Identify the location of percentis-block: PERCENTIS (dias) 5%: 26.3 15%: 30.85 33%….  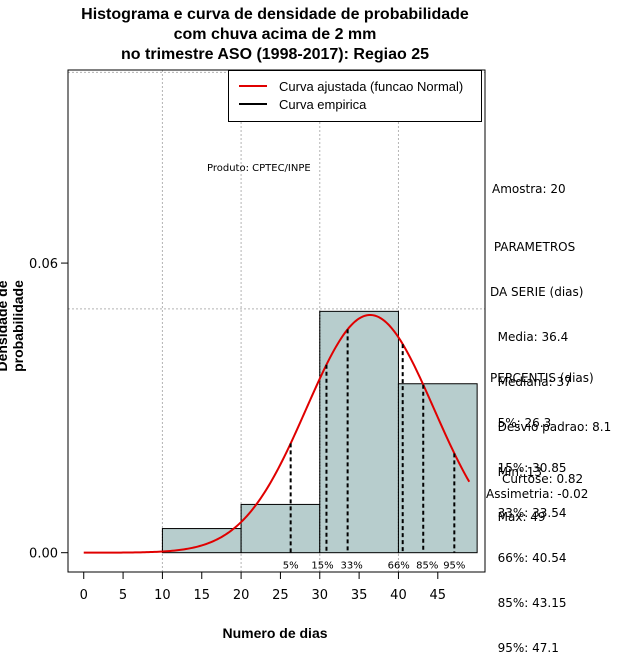
(542, 506).